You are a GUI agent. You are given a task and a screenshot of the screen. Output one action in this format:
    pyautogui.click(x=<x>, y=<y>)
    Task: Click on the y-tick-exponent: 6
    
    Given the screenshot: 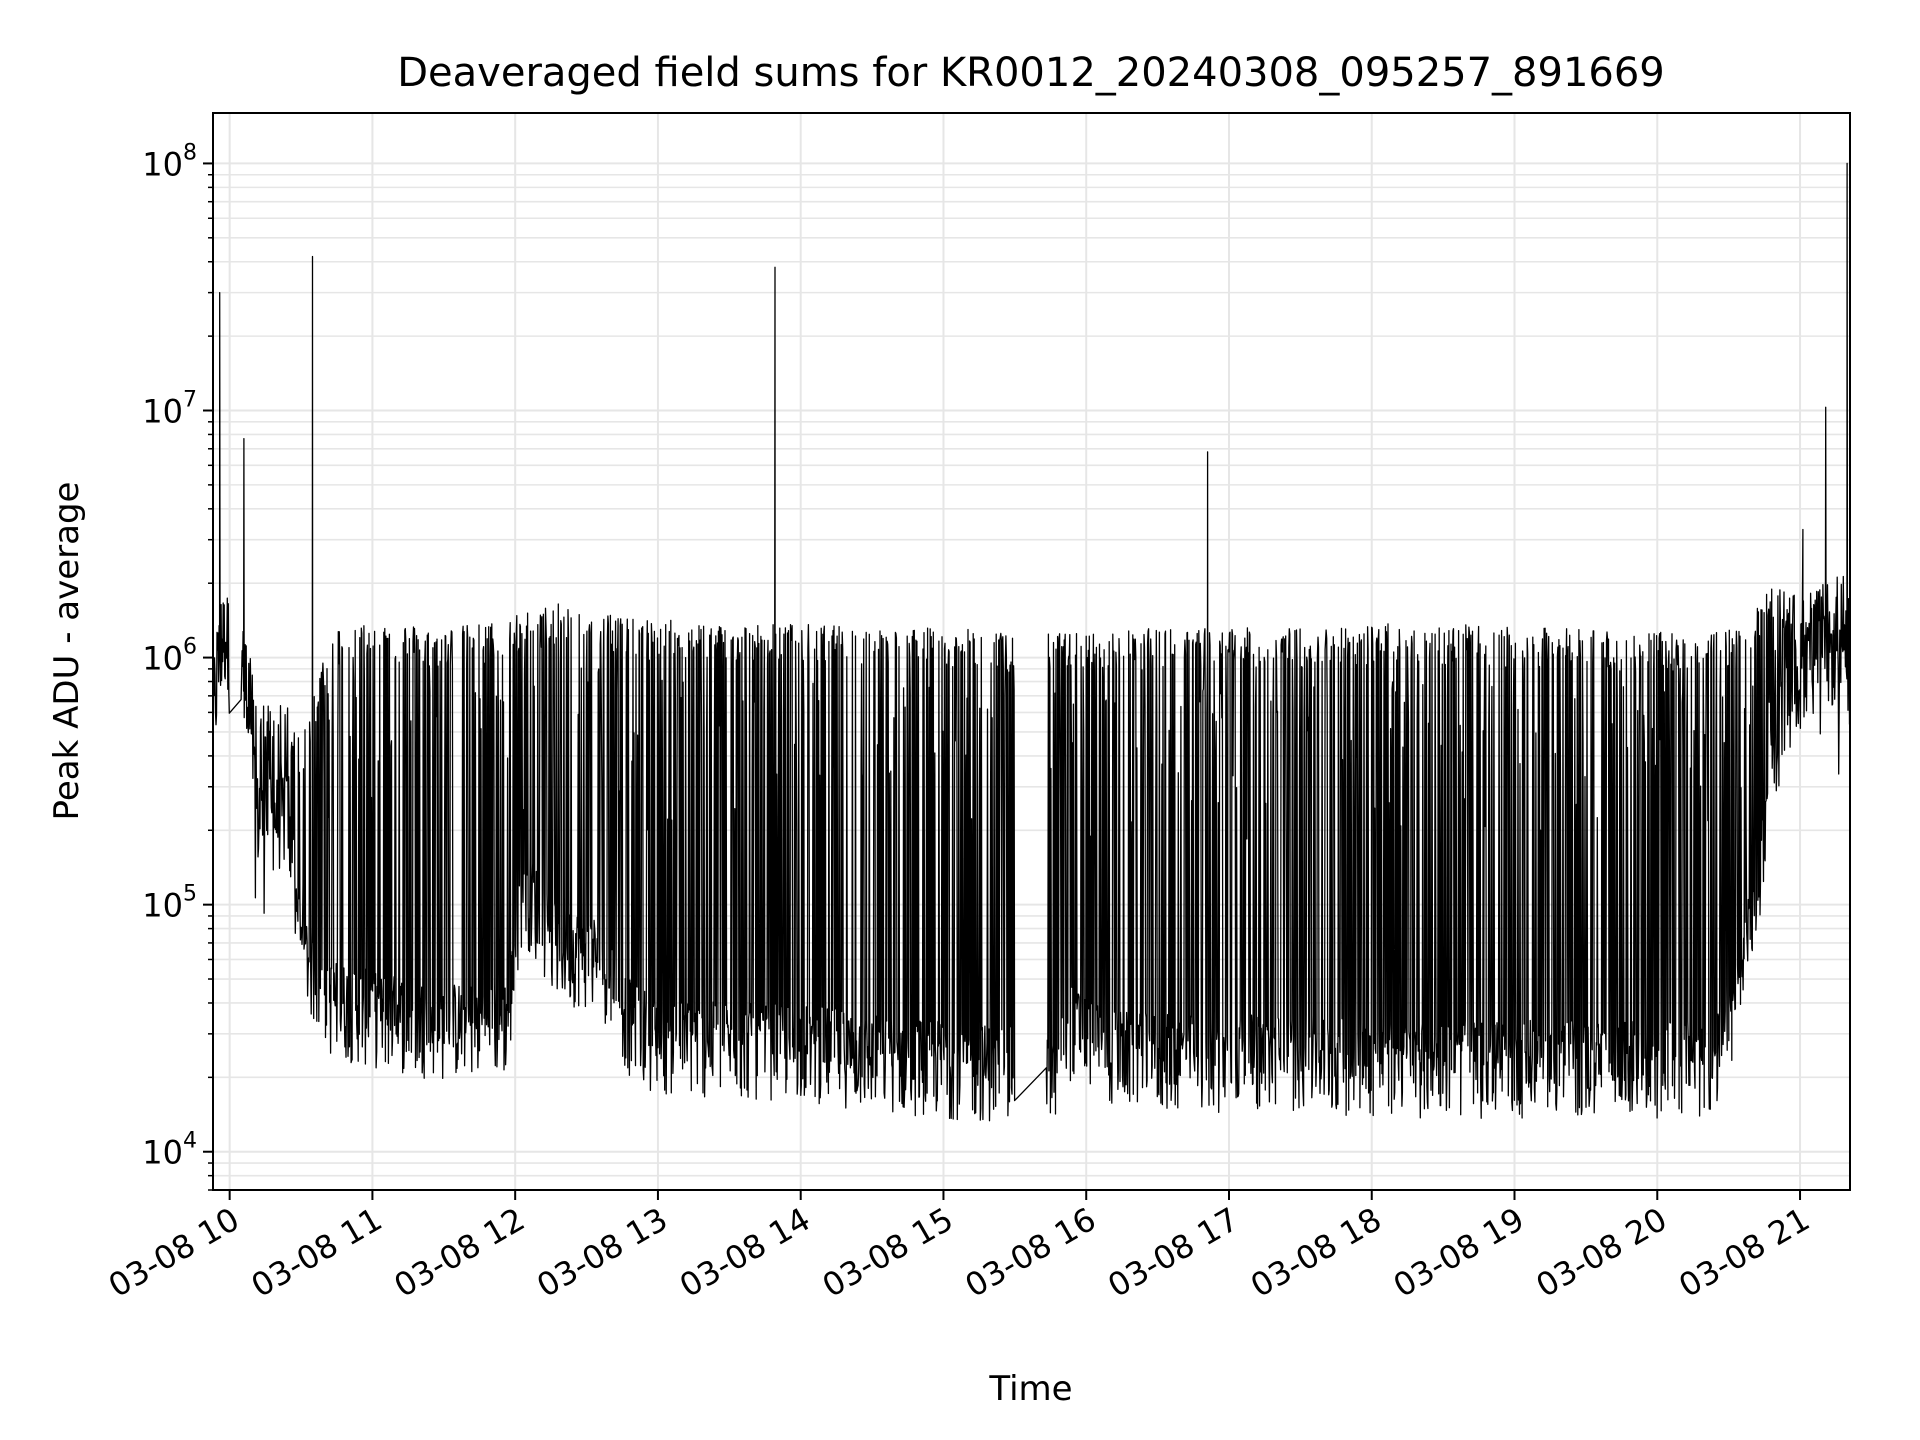 What is the action you would take?
    pyautogui.click(x=190, y=647)
    